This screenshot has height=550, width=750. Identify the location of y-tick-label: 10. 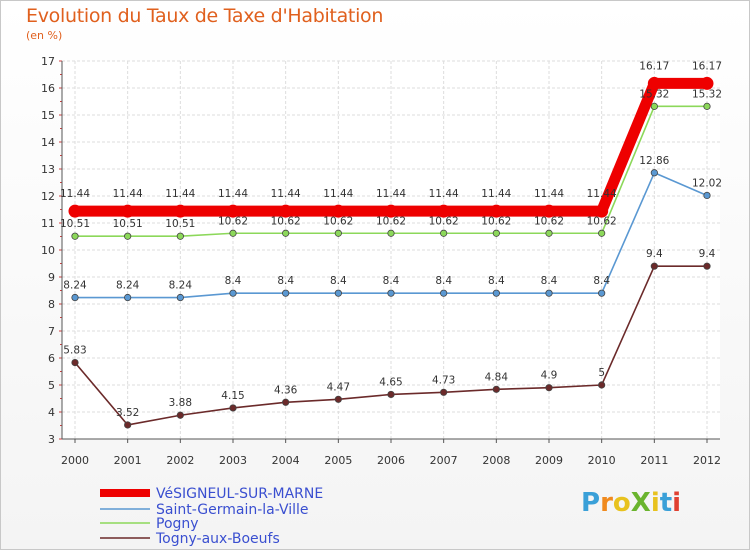
(48, 250).